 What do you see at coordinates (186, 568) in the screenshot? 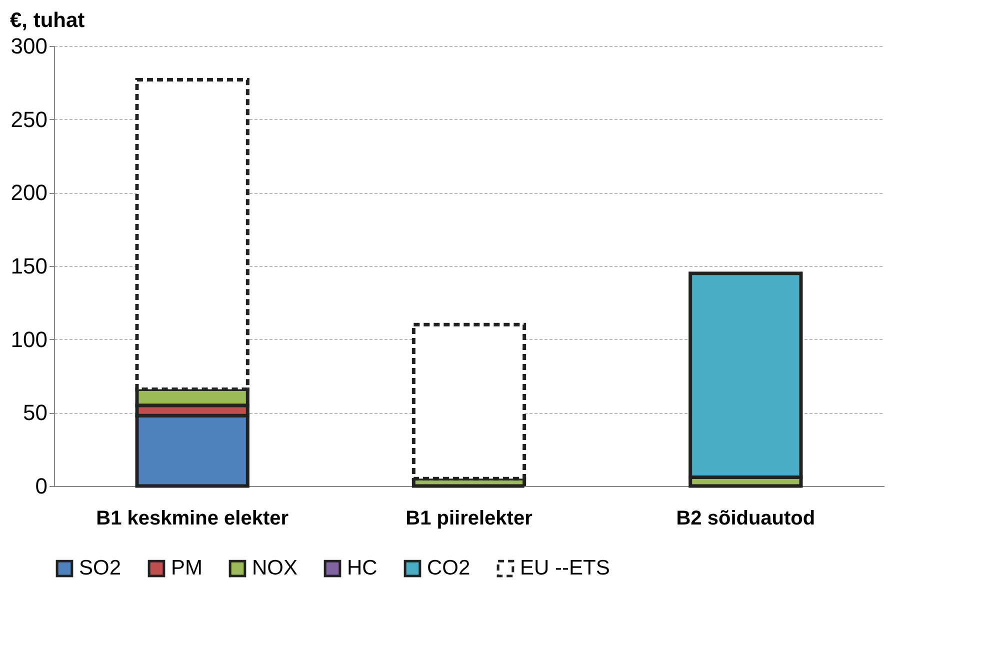
I see `legend-label: PM` at bounding box center [186, 568].